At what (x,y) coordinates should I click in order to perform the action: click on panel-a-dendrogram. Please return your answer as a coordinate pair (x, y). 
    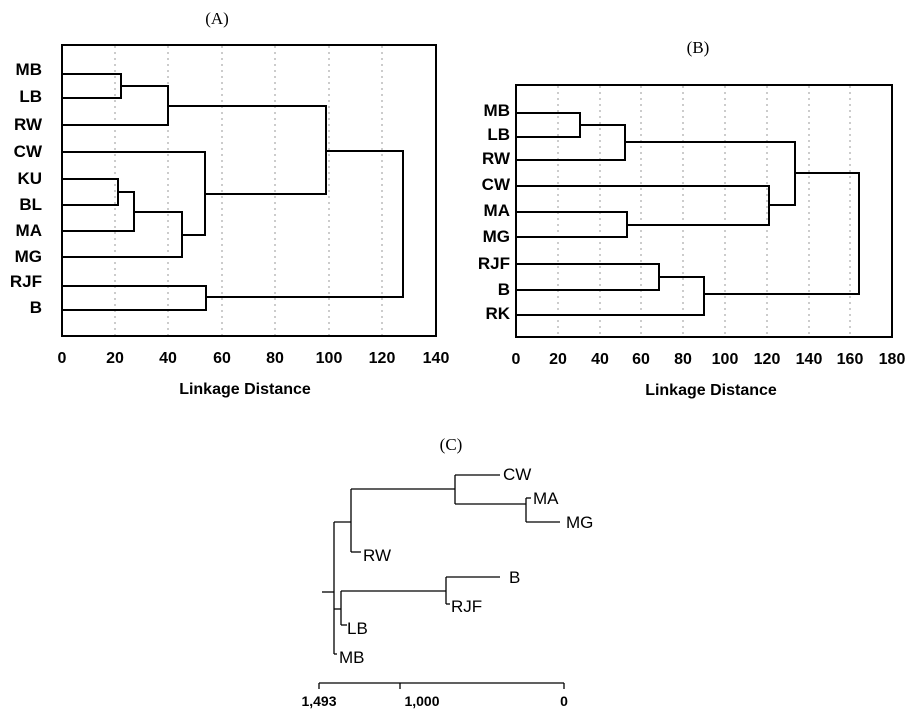
    Looking at the image, I should click on (233, 192).